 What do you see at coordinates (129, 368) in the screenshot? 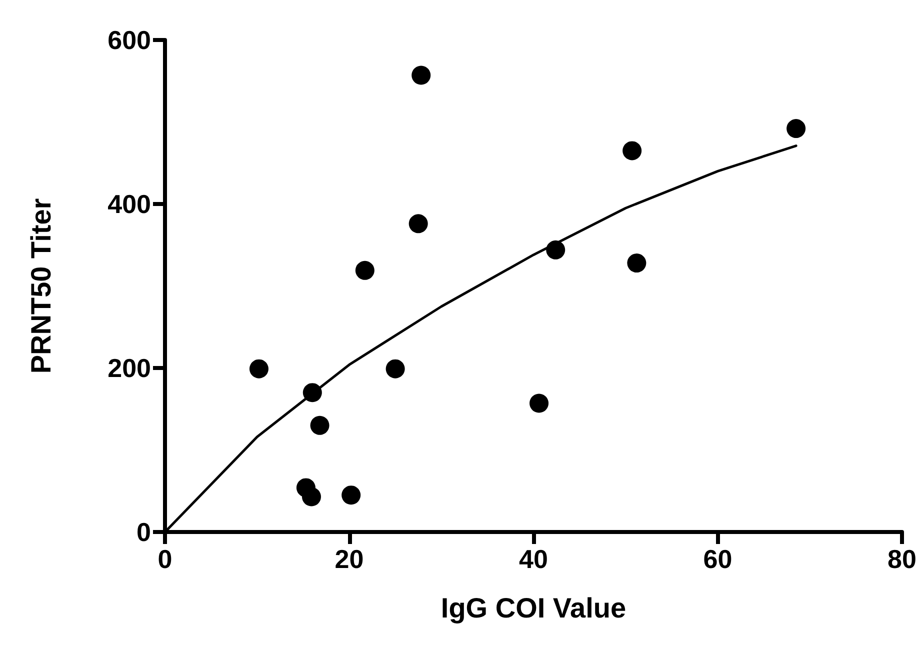
I see `y-tick-label: 200` at bounding box center [129, 368].